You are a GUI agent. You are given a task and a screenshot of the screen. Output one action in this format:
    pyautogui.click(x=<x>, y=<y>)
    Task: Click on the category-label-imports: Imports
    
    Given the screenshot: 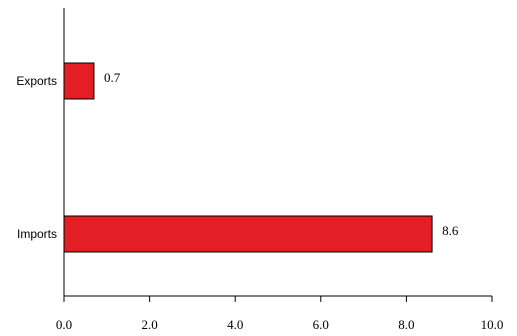 What is the action you would take?
    pyautogui.click(x=37, y=234)
    